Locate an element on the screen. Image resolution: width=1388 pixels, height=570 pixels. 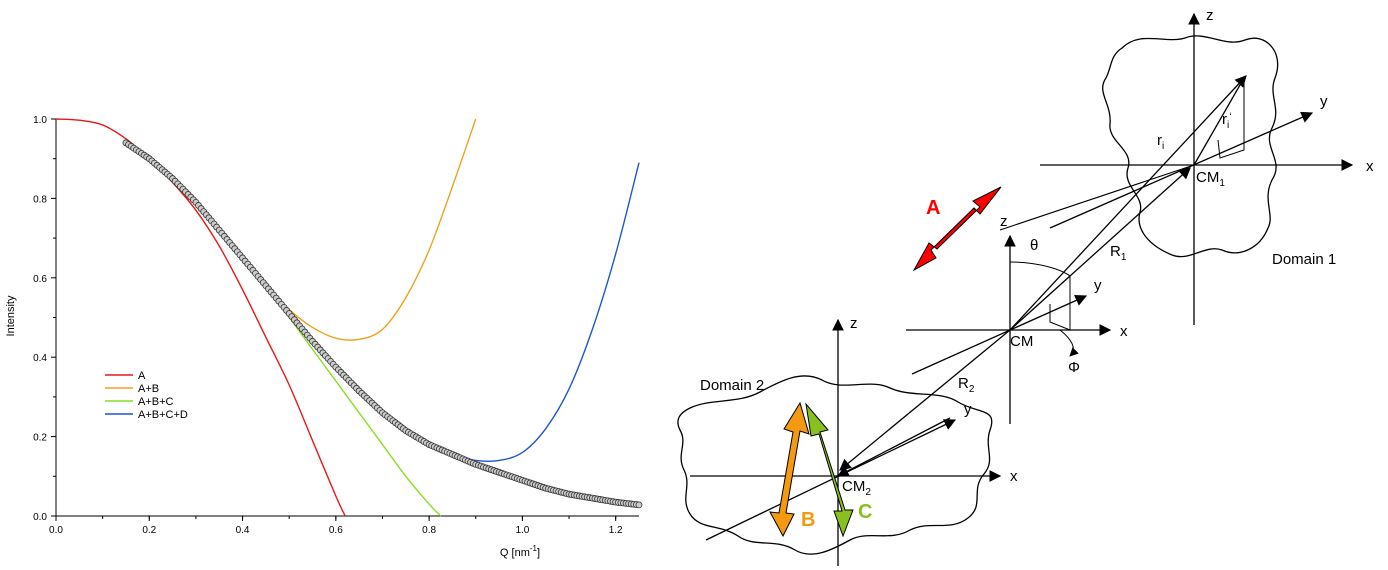
legend-label: A+B+C+D is located at coordinates (163, 415).